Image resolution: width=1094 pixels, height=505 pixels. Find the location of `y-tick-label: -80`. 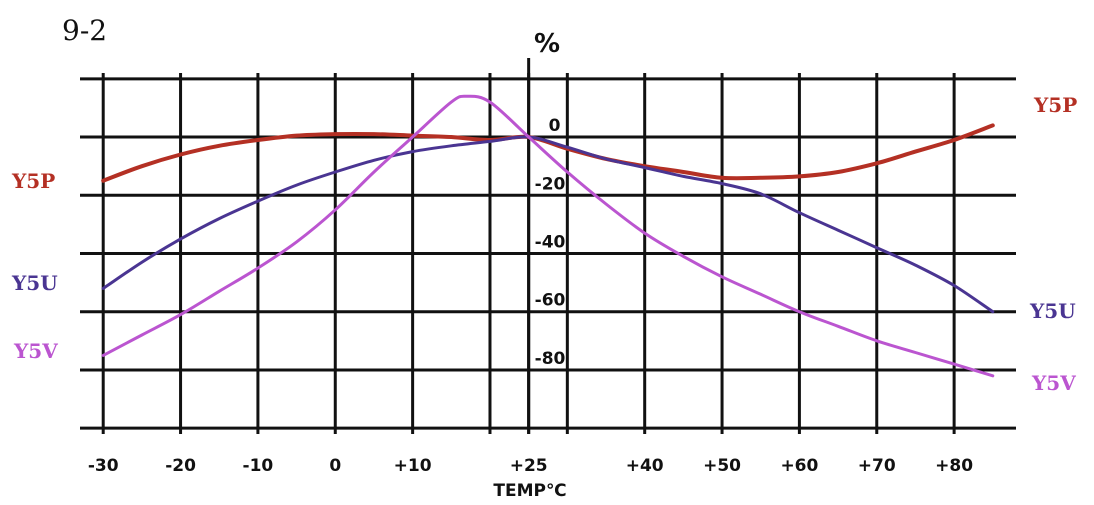

y-tick-label: -80 is located at coordinates (550, 359).